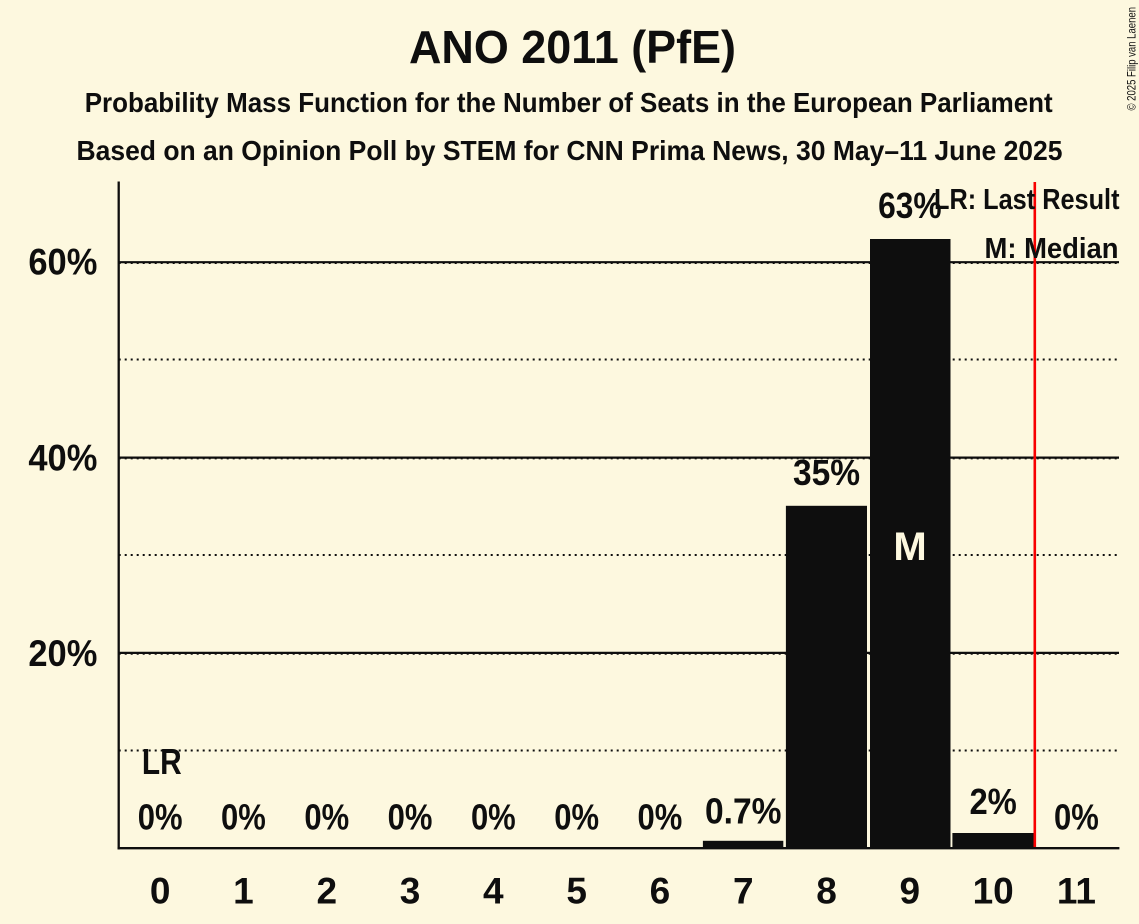 This screenshot has height=924, width=1139. I want to click on svg-text: 4, so click(493, 890).